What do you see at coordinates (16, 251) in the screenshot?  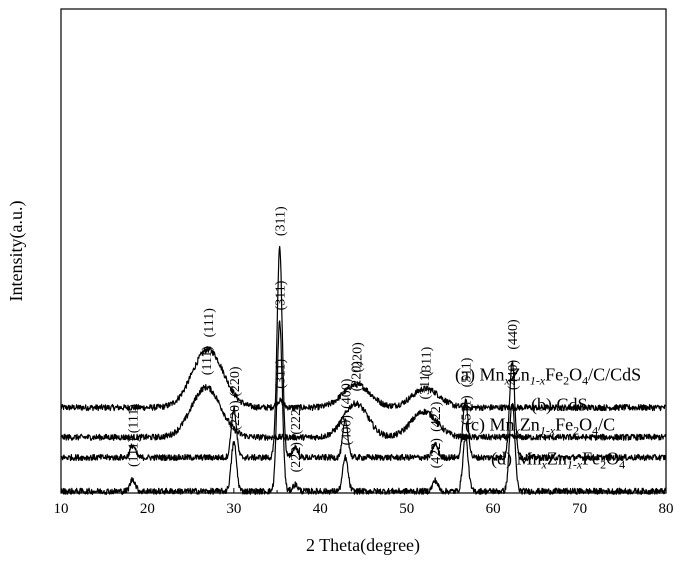 I see `y-axis-label: Intensity(a.u.)` at bounding box center [16, 251].